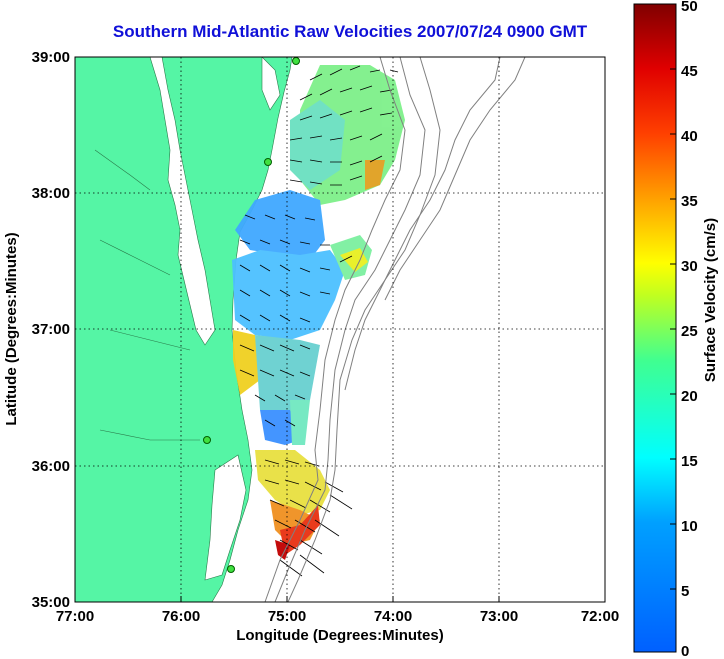  I want to click on inland-river, so click(147, 295).